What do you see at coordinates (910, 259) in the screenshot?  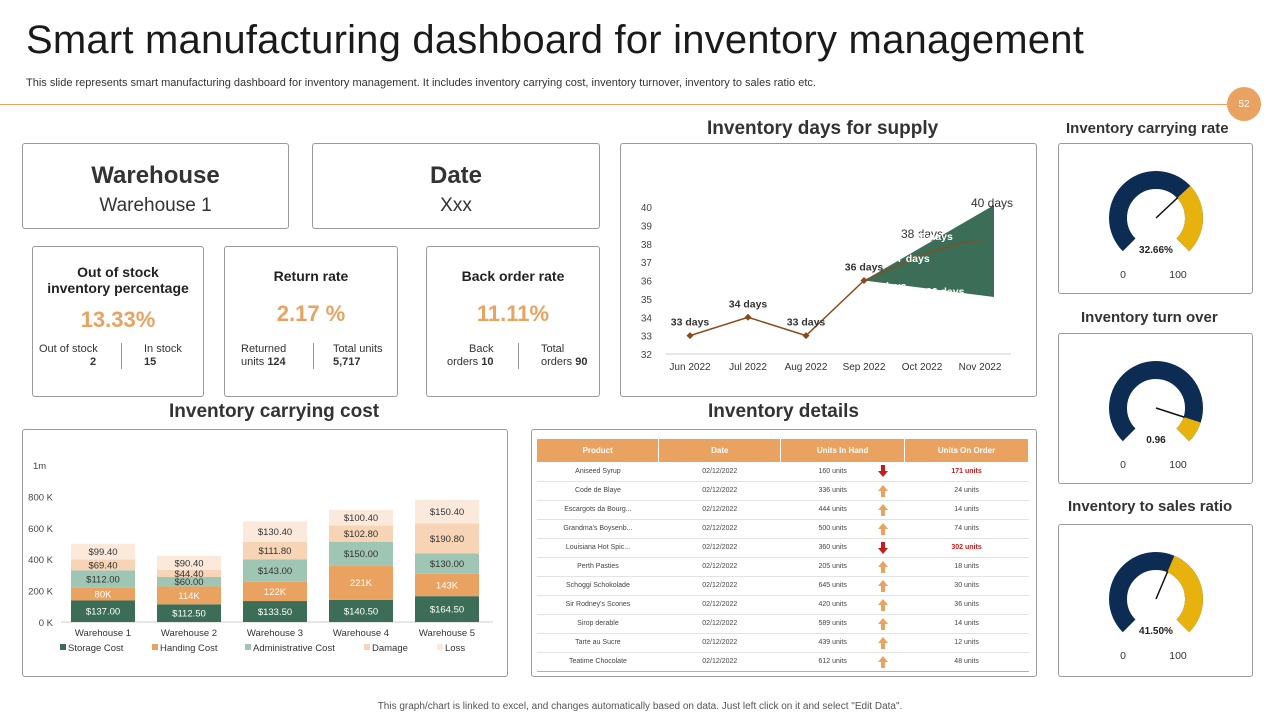 I see `supply-band-label: 37 days` at bounding box center [910, 259].